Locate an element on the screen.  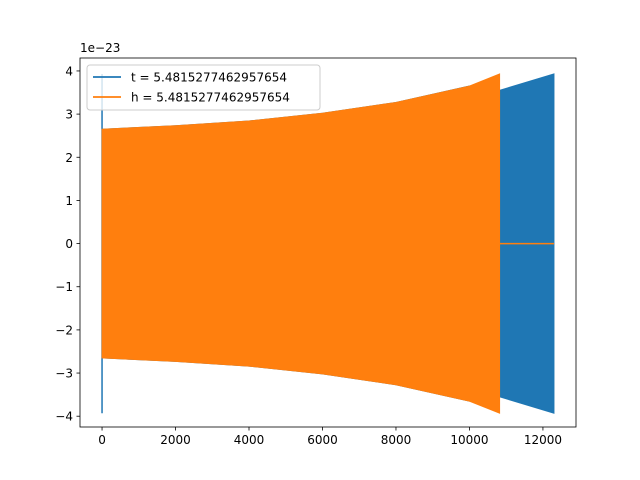
y-tick-label: −3 is located at coordinates (64, 374).